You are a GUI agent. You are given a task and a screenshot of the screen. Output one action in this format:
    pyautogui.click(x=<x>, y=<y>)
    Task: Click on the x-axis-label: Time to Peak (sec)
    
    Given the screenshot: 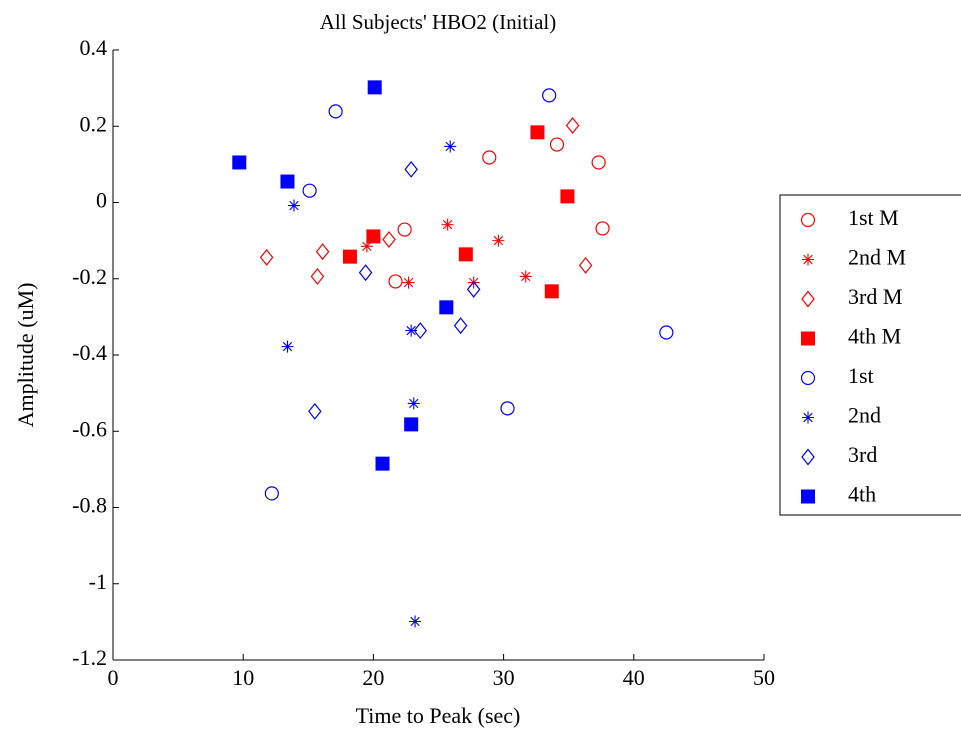 What is the action you would take?
    pyautogui.click(x=438, y=715)
    